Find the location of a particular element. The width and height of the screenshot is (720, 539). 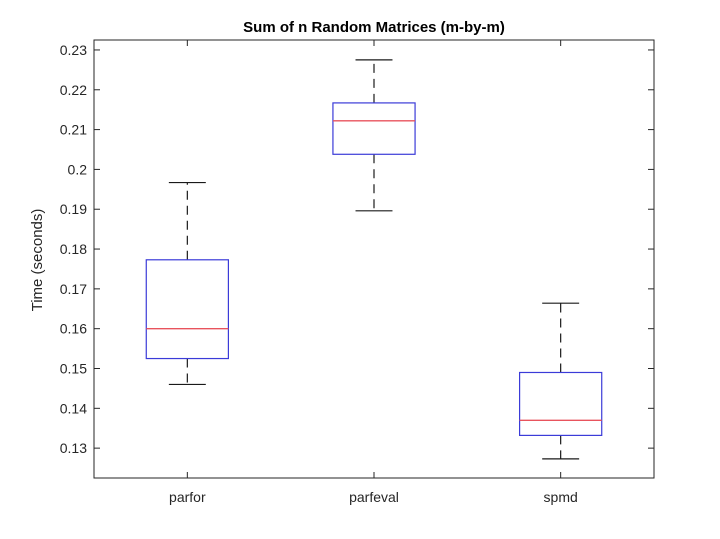

y-axis-title: Time (seconds) is located at coordinates (37, 260).